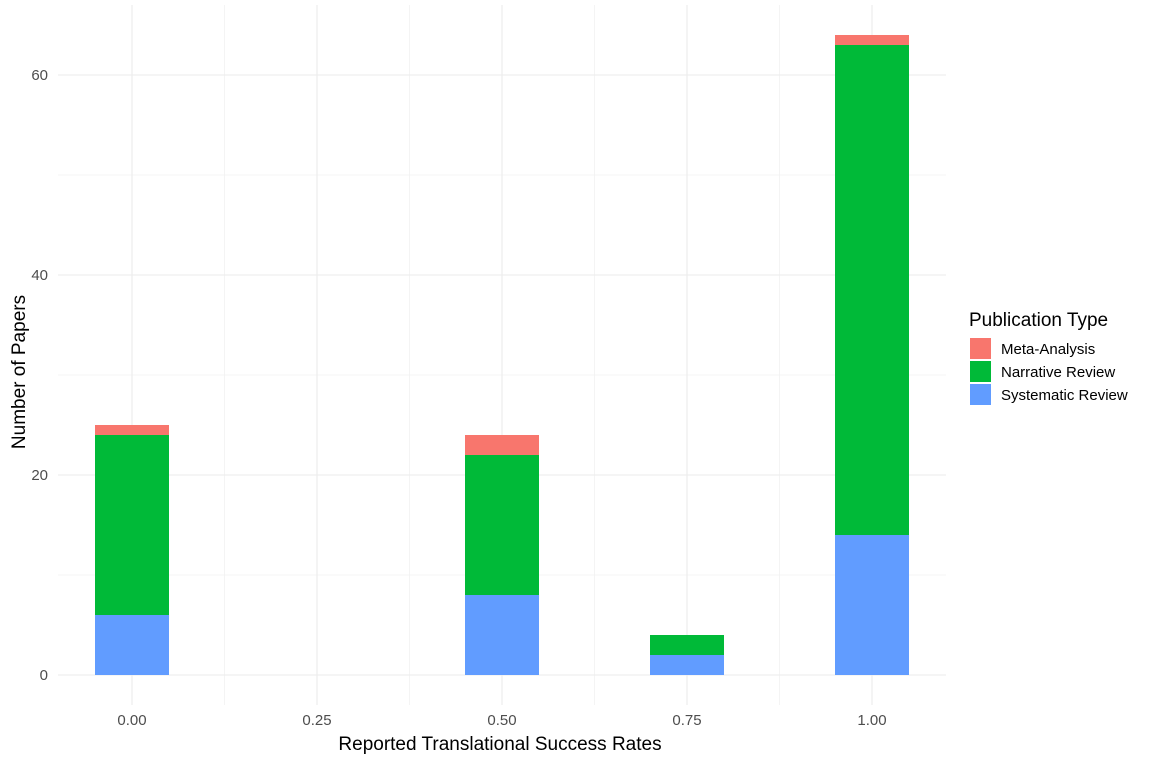  I want to click on legend-label: Narrative Review, so click(1058, 372).